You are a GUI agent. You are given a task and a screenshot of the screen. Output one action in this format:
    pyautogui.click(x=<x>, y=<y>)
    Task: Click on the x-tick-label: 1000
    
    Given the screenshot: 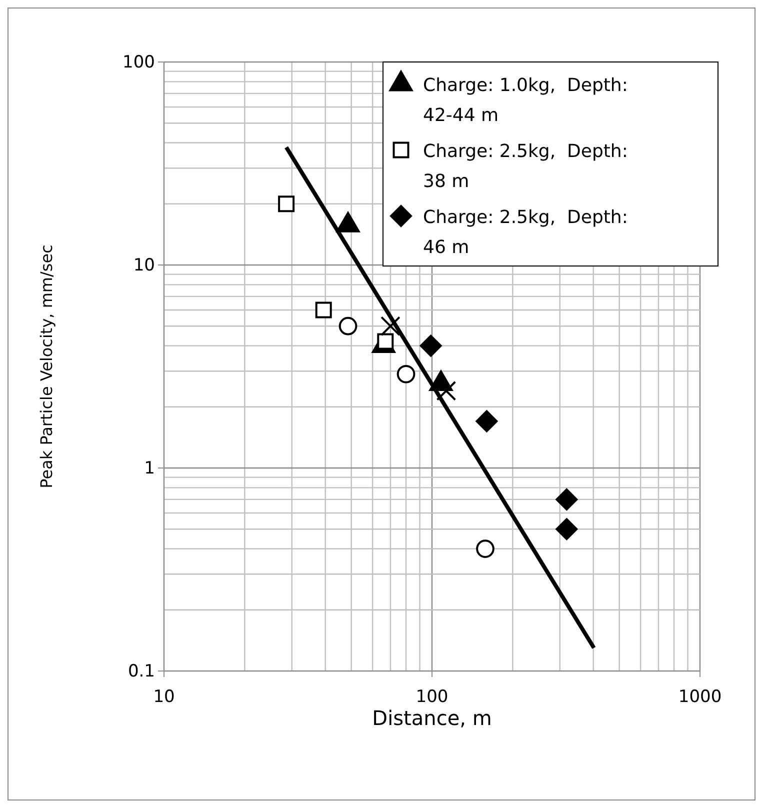 What is the action you would take?
    pyautogui.click(x=700, y=697)
    